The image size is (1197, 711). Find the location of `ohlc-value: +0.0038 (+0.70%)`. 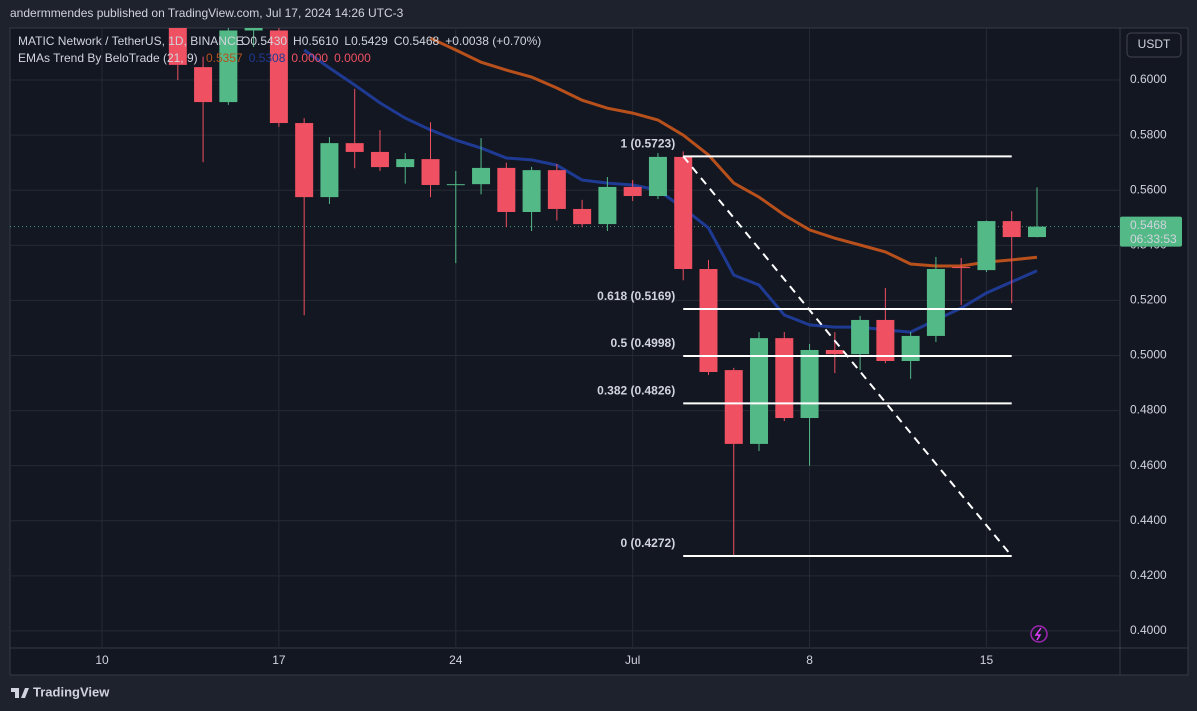

ohlc-value: +0.0038 (+0.70%) is located at coordinates (493, 41).